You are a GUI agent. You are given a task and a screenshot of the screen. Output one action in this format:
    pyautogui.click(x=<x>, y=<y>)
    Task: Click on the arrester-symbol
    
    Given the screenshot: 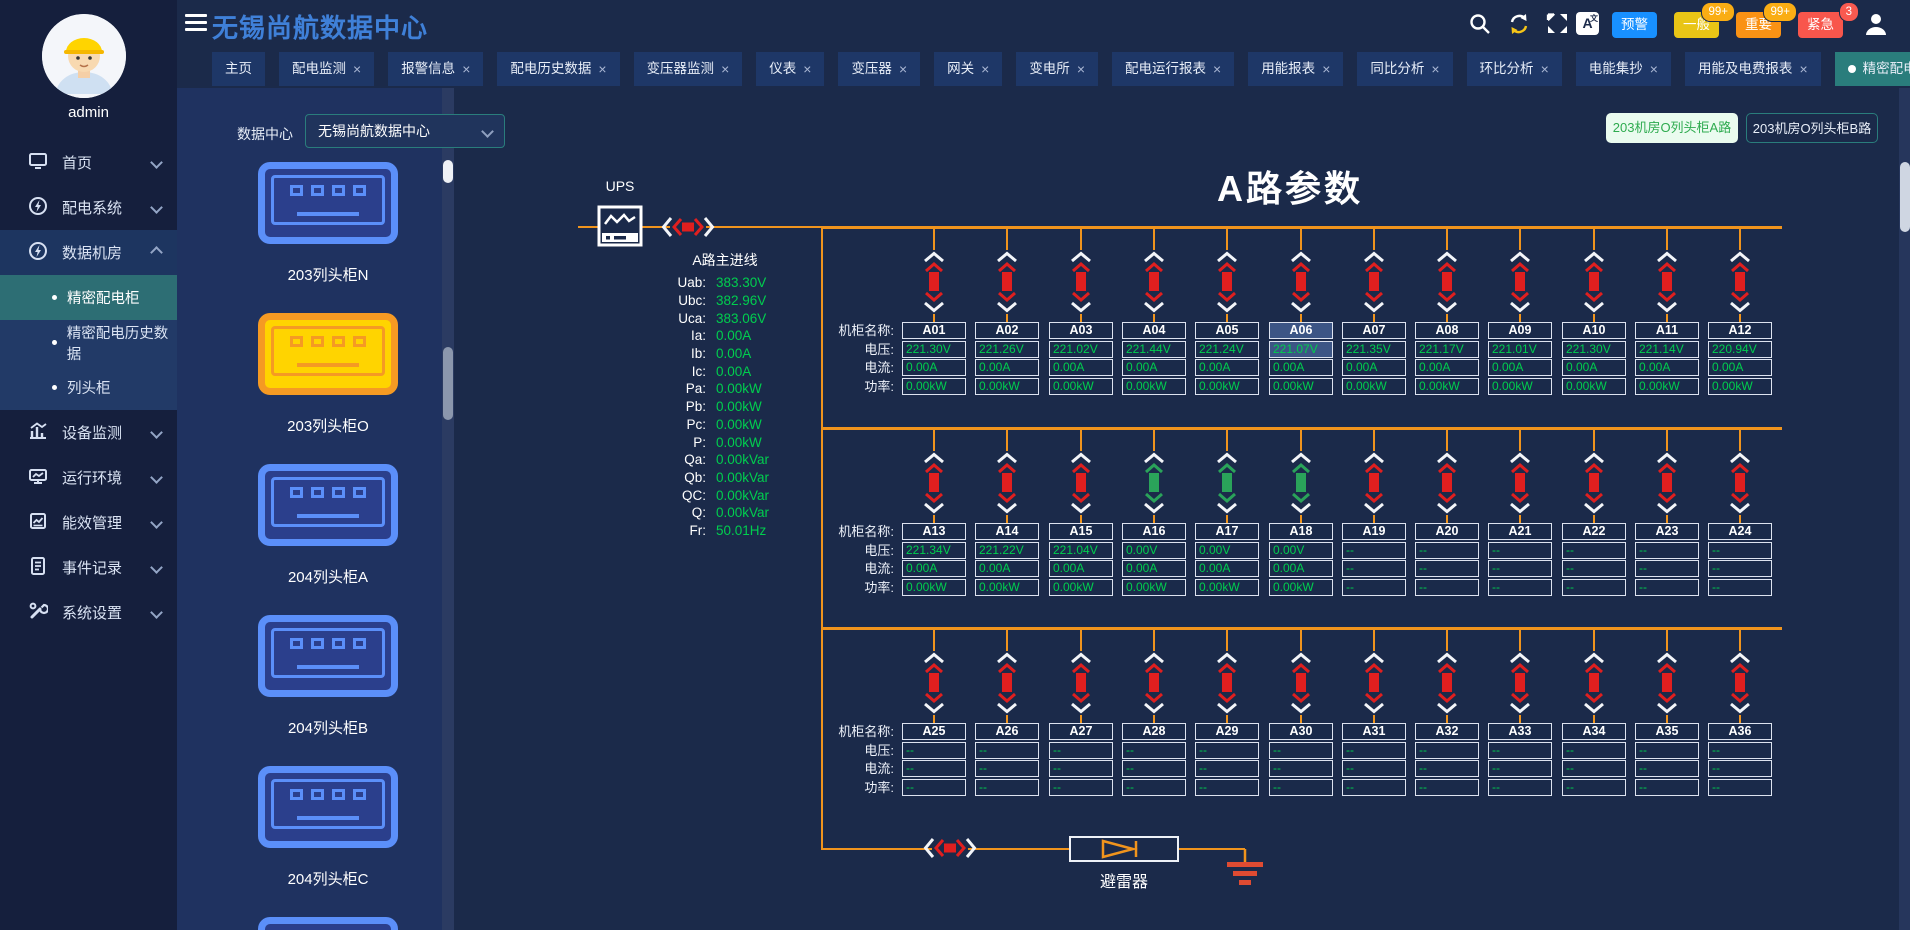 What is the action you would take?
    pyautogui.click(x=1124, y=849)
    